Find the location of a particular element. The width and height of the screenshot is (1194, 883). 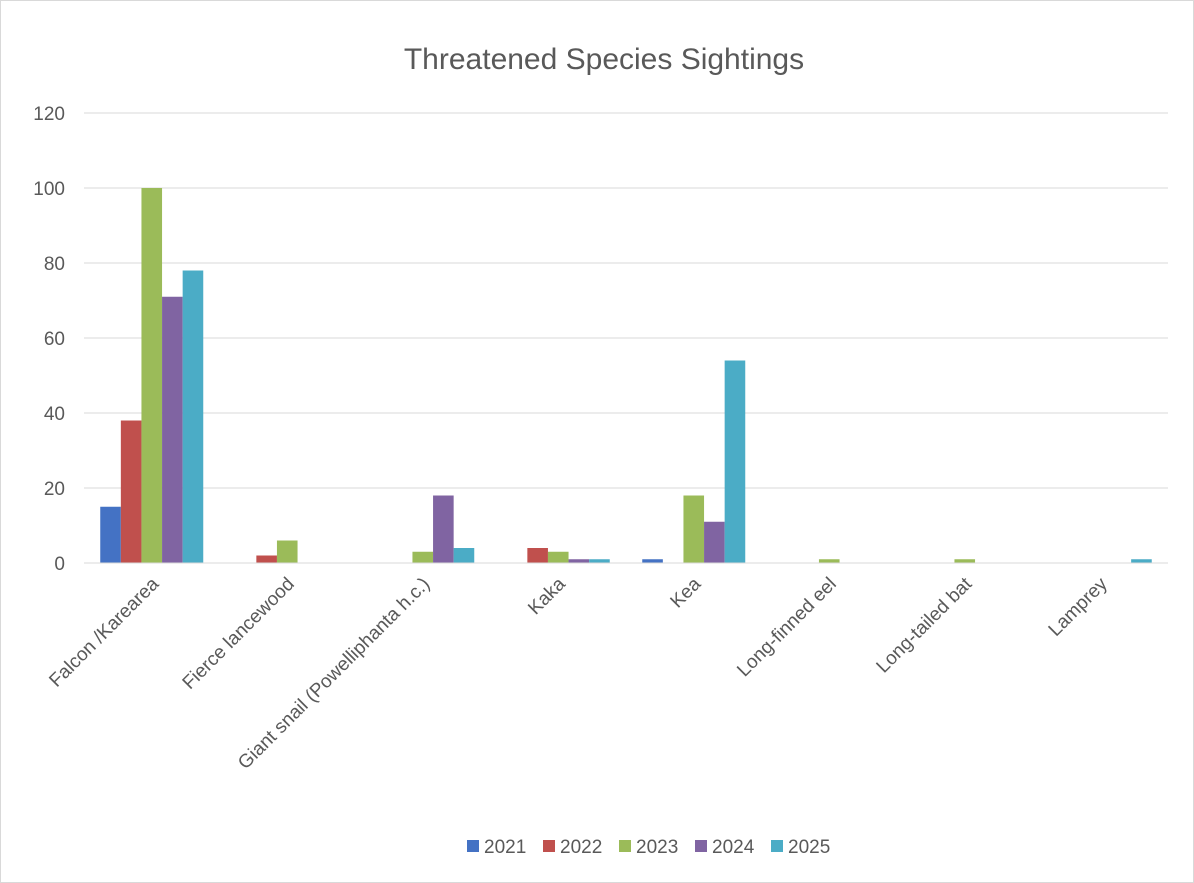

x-tick-label: Fierce lancewood is located at coordinates (239, 634).